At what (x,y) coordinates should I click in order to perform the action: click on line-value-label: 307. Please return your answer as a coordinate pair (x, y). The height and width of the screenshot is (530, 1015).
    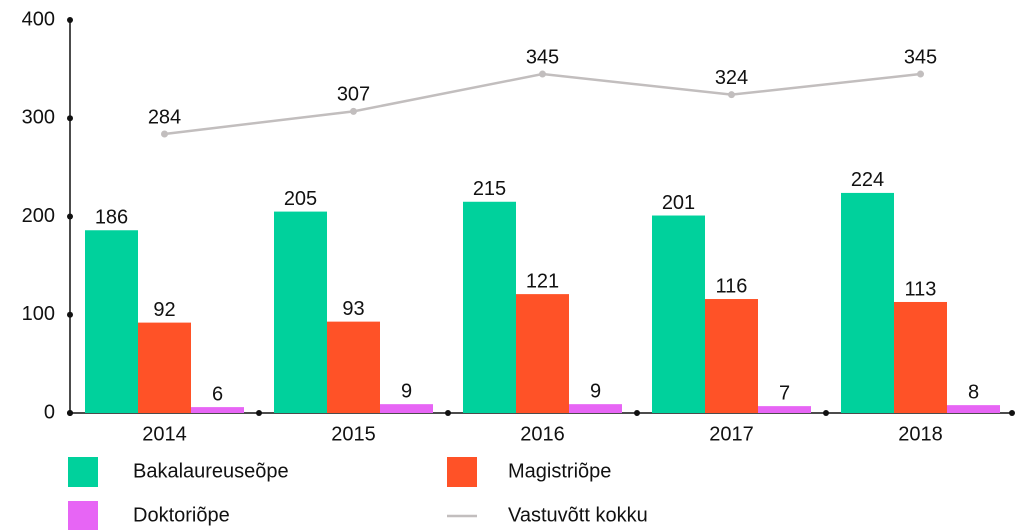
    Looking at the image, I should click on (353, 95).